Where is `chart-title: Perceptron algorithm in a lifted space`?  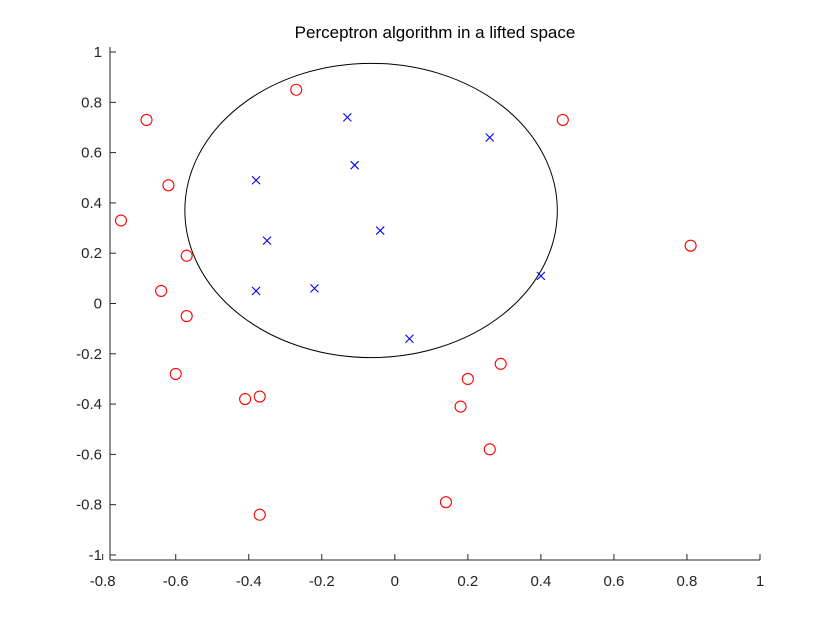 chart-title: Perceptron algorithm in a lifted space is located at coordinates (435, 32).